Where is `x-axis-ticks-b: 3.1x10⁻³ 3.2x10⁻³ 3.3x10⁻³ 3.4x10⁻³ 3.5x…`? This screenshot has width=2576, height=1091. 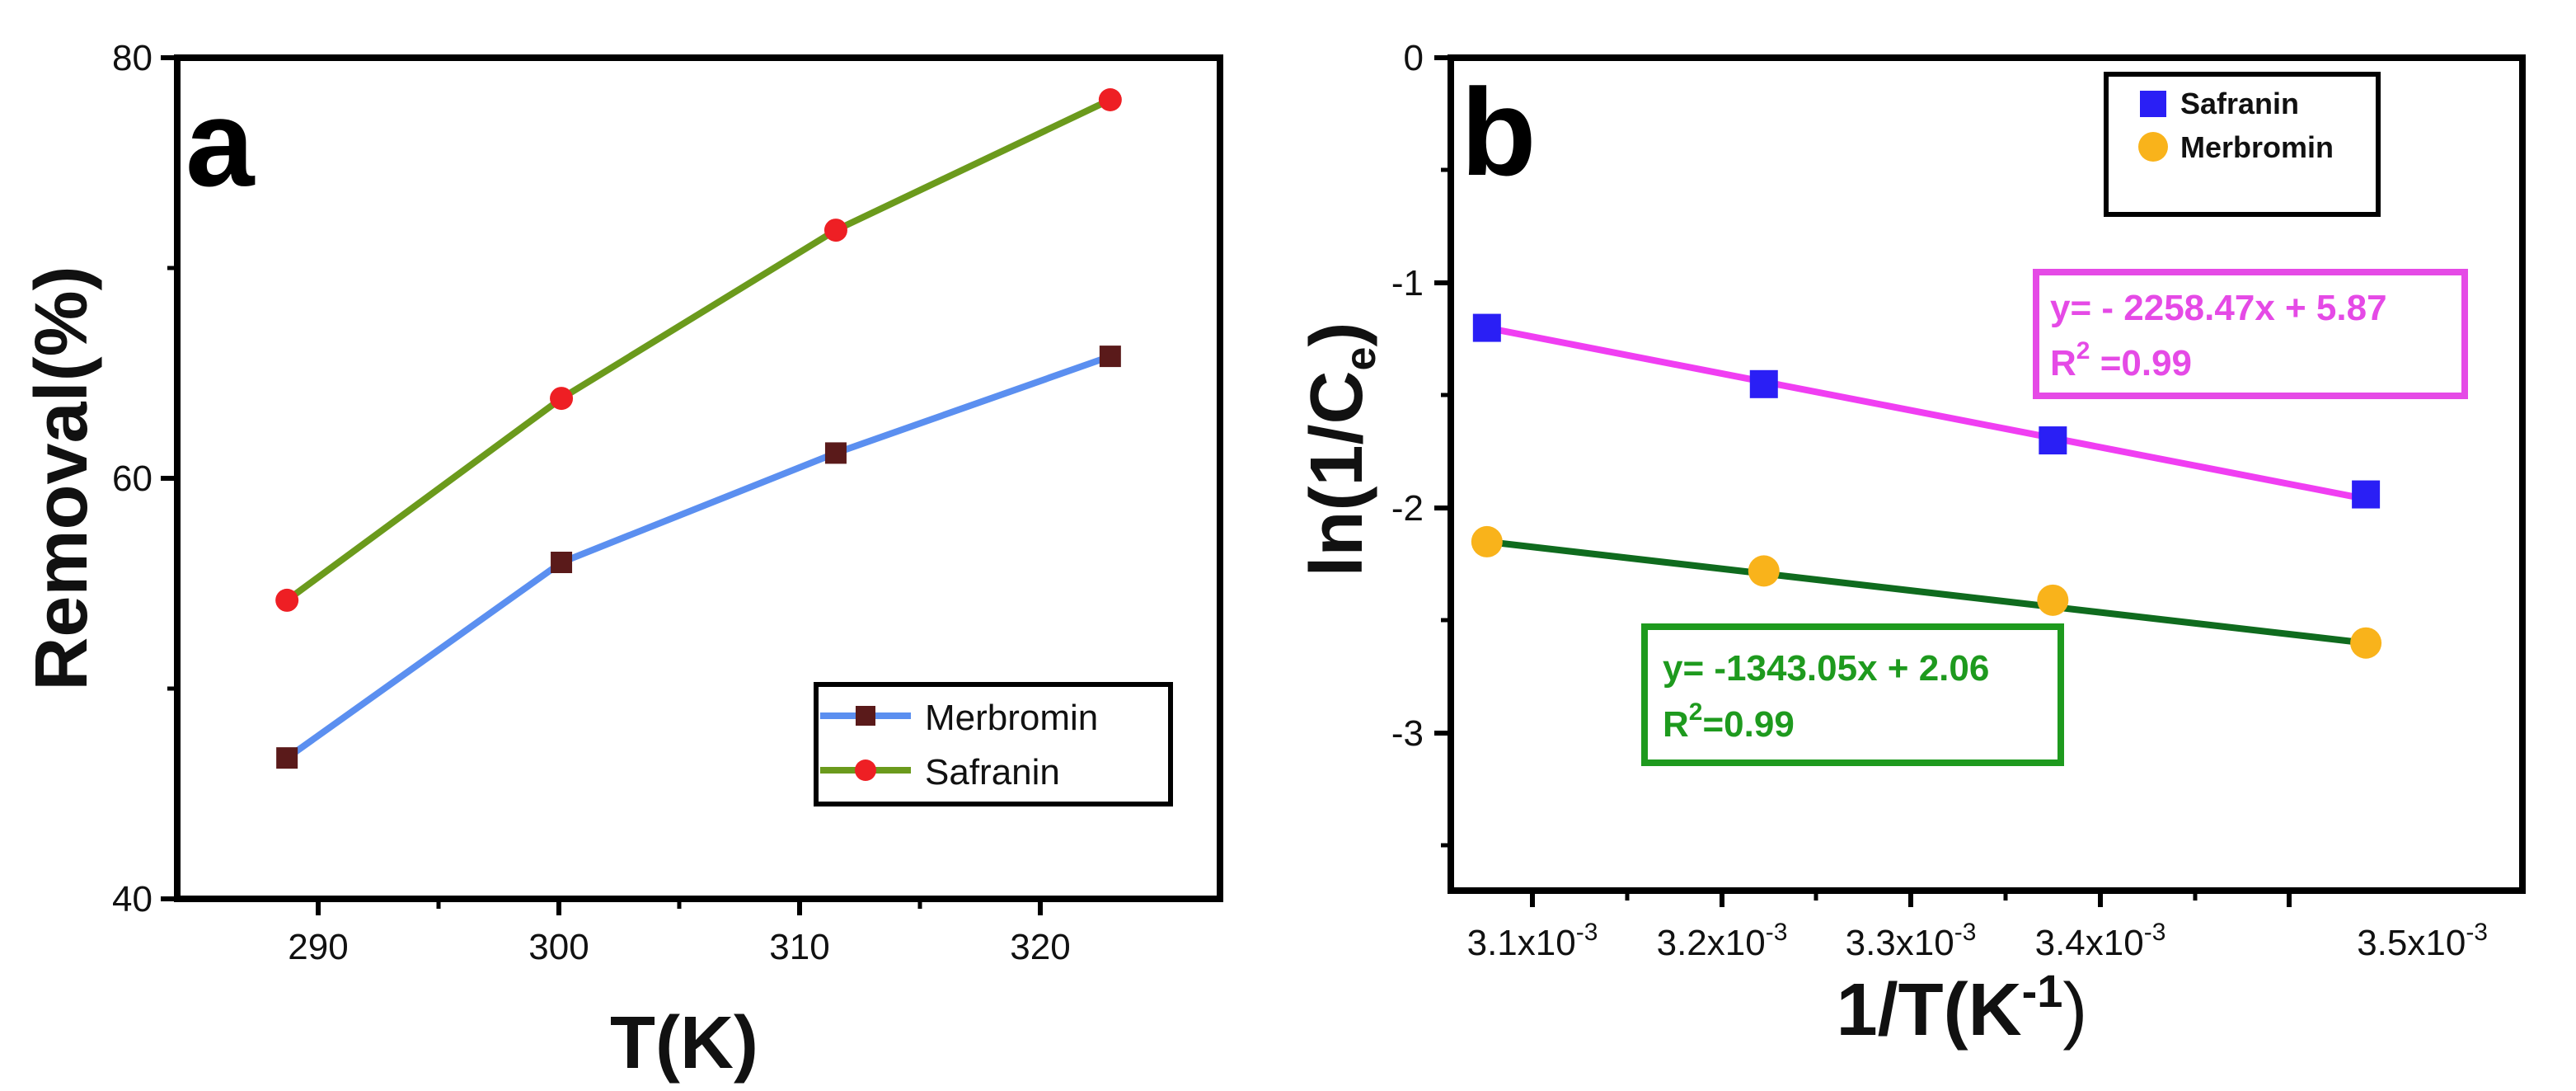
x-axis-ticks-b: 3.1x10⁻³ 3.2x10⁻³ 3.3x10⁻³ 3.4x10⁻³ 3.5x… is located at coordinates (1978, 927).